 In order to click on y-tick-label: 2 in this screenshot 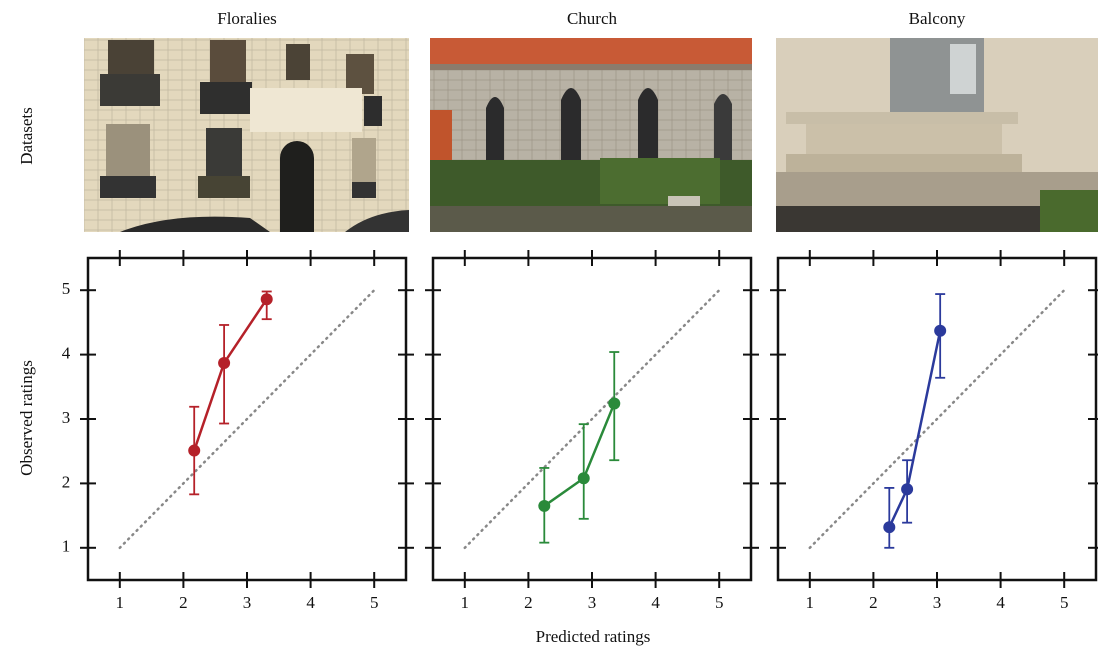, I will do `click(66, 481)`.